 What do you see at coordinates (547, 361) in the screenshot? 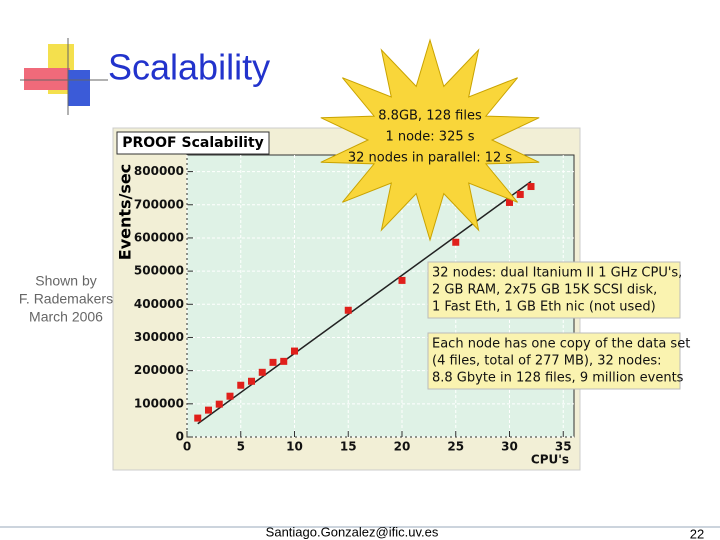
I see `info-text: (4 files, total of 277 MB), 32 nodes:` at bounding box center [547, 361].